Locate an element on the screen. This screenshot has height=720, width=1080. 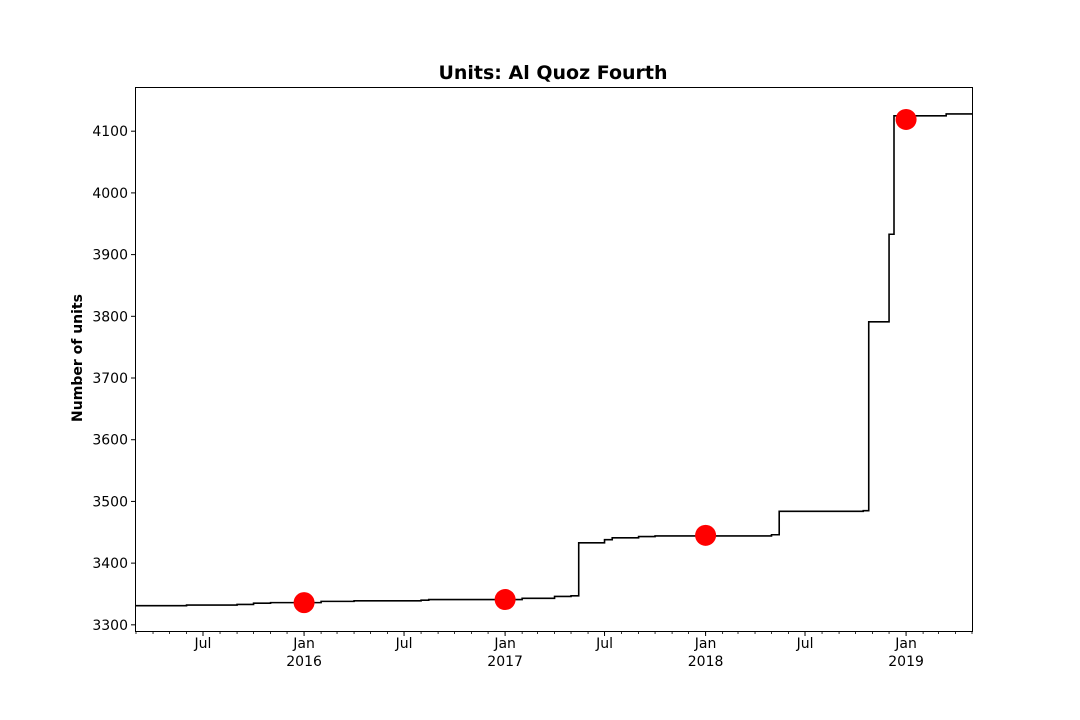
y-tick-label: 3400 is located at coordinates (110, 564).